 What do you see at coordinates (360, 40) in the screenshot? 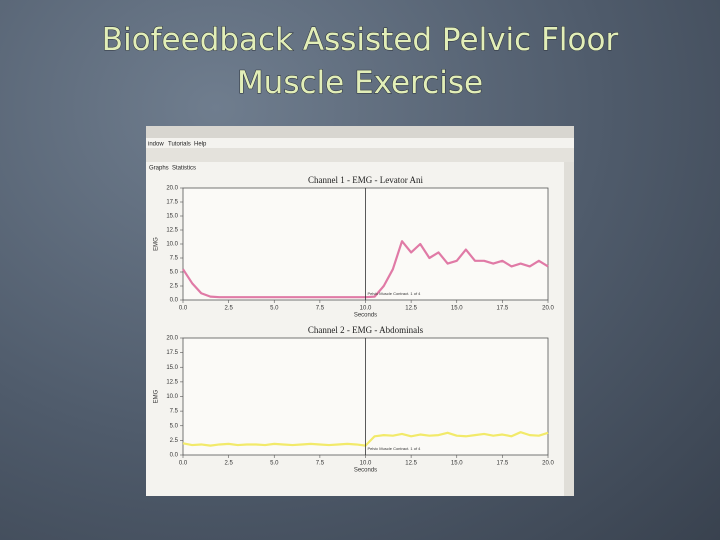
I see `slide-title: Biofeedback Assisted Pelvic Floor` at bounding box center [360, 40].